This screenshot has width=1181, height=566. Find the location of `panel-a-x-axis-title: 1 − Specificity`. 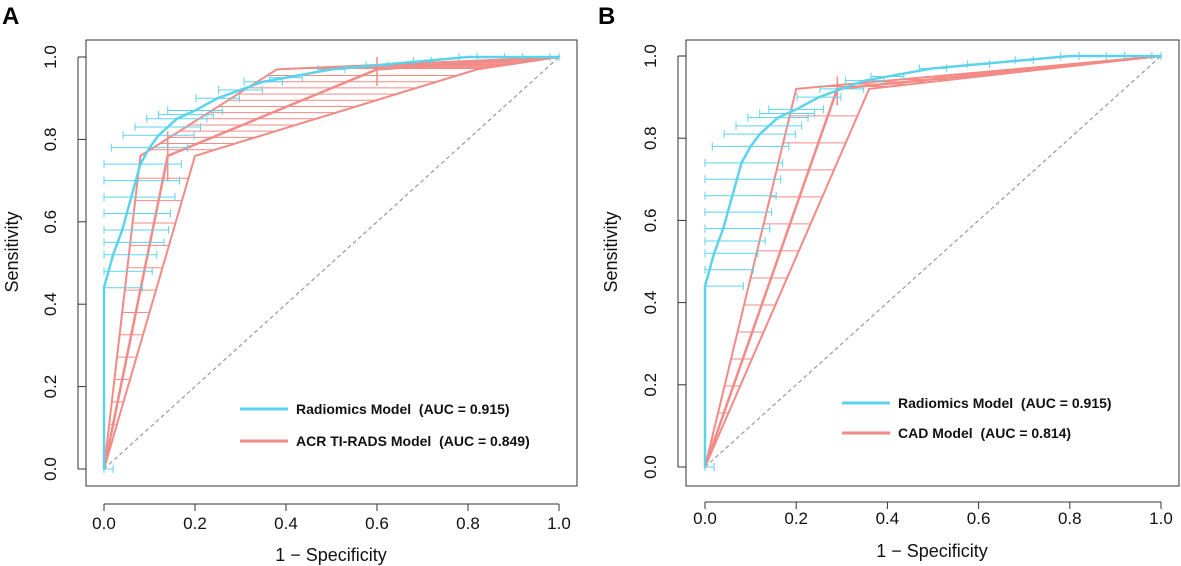

panel-a-x-axis-title: 1 − Specificity is located at coordinates (331, 555).